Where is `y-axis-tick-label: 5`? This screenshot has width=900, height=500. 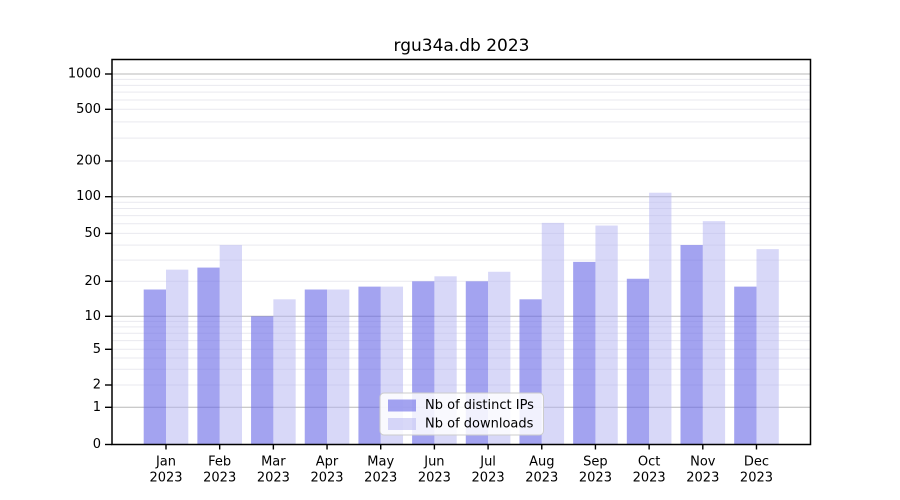 y-axis-tick-label: 5 is located at coordinates (97, 349).